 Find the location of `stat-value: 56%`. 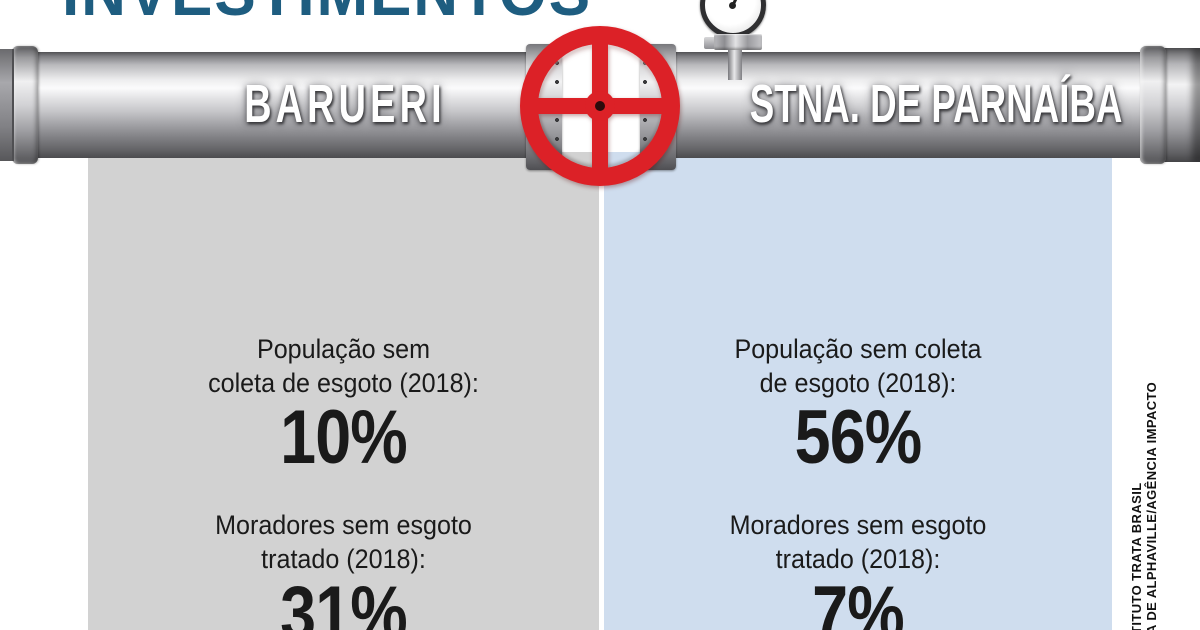

stat-value: 56% is located at coordinates (858, 437).